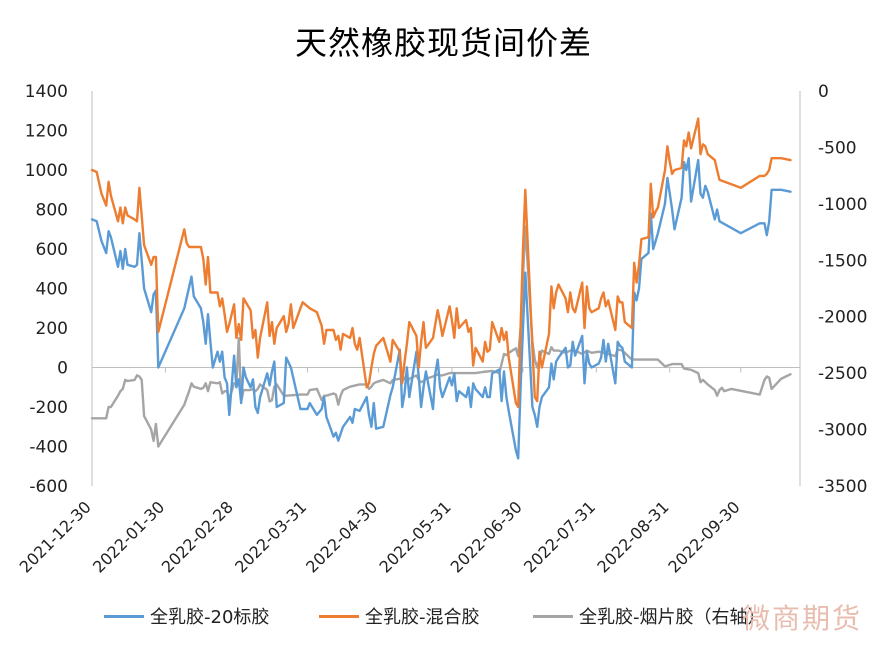 The height and width of the screenshot is (650, 887). I want to click on legend-label-series-2: 全乳胶-混合胶, so click(422, 617).